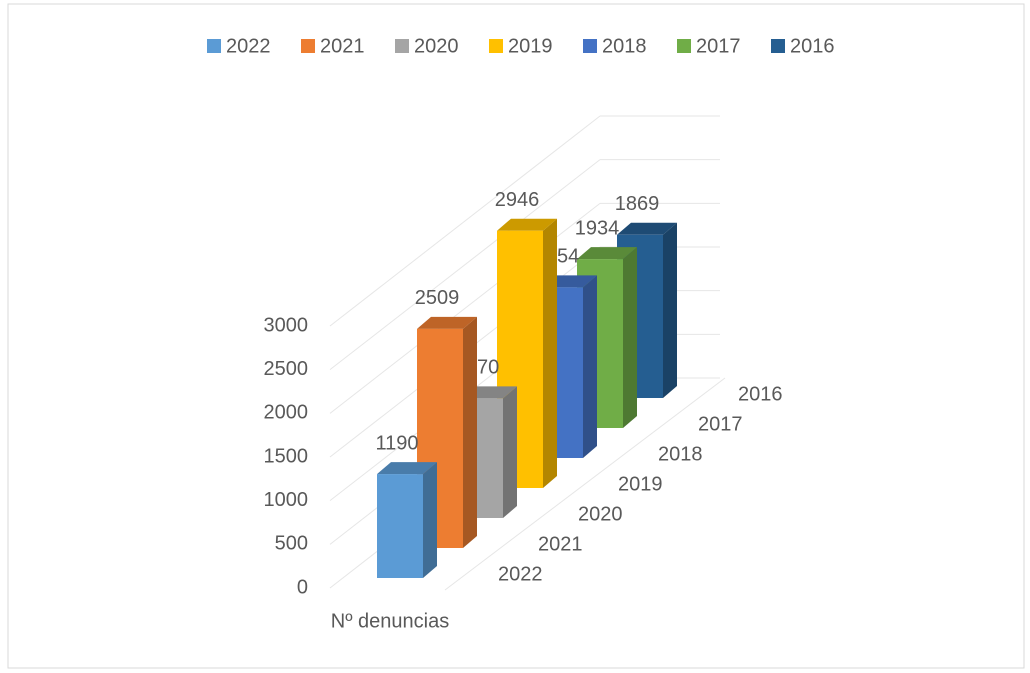 Image resolution: width=1030 pixels, height=673 pixels. What do you see at coordinates (436, 46) in the screenshot?
I see `legend-label: 2020` at bounding box center [436, 46].